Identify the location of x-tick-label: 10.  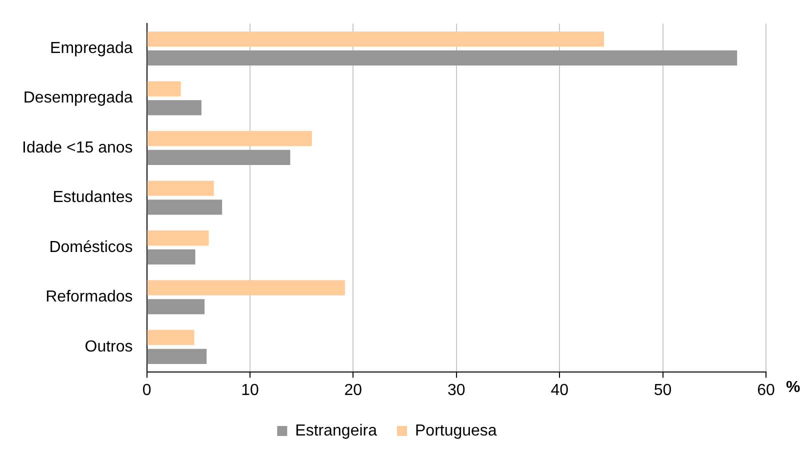
(250, 390).